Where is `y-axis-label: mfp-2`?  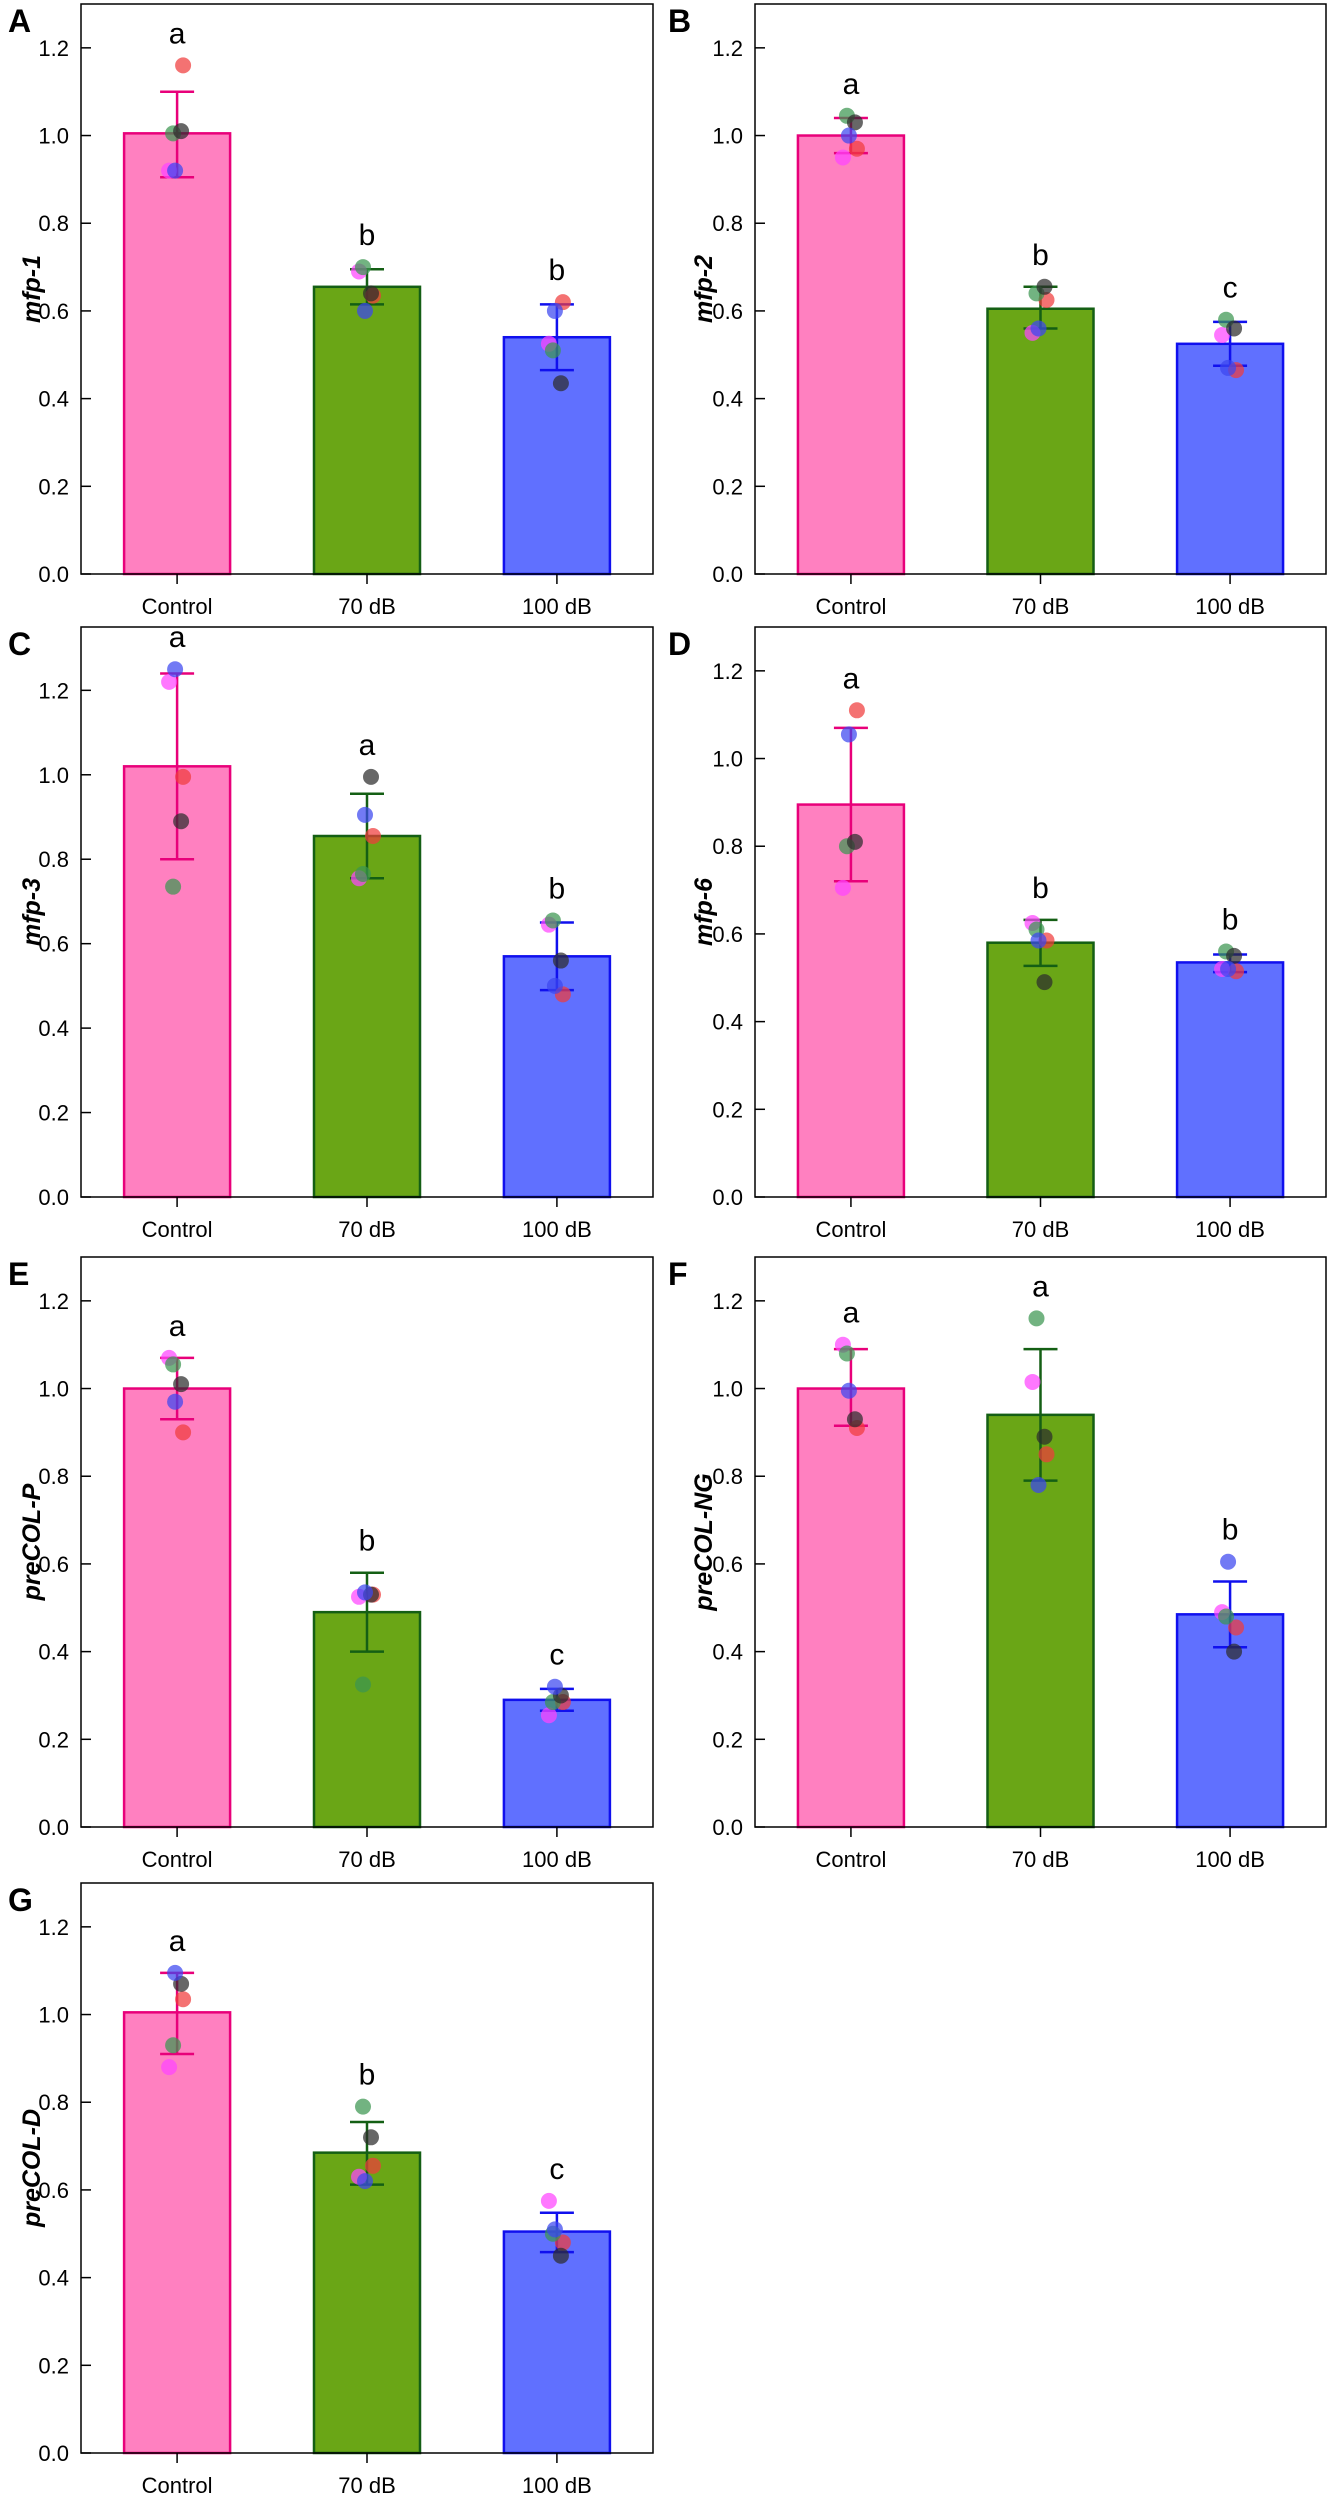 y-axis-label: mfp-2 is located at coordinates (704, 289).